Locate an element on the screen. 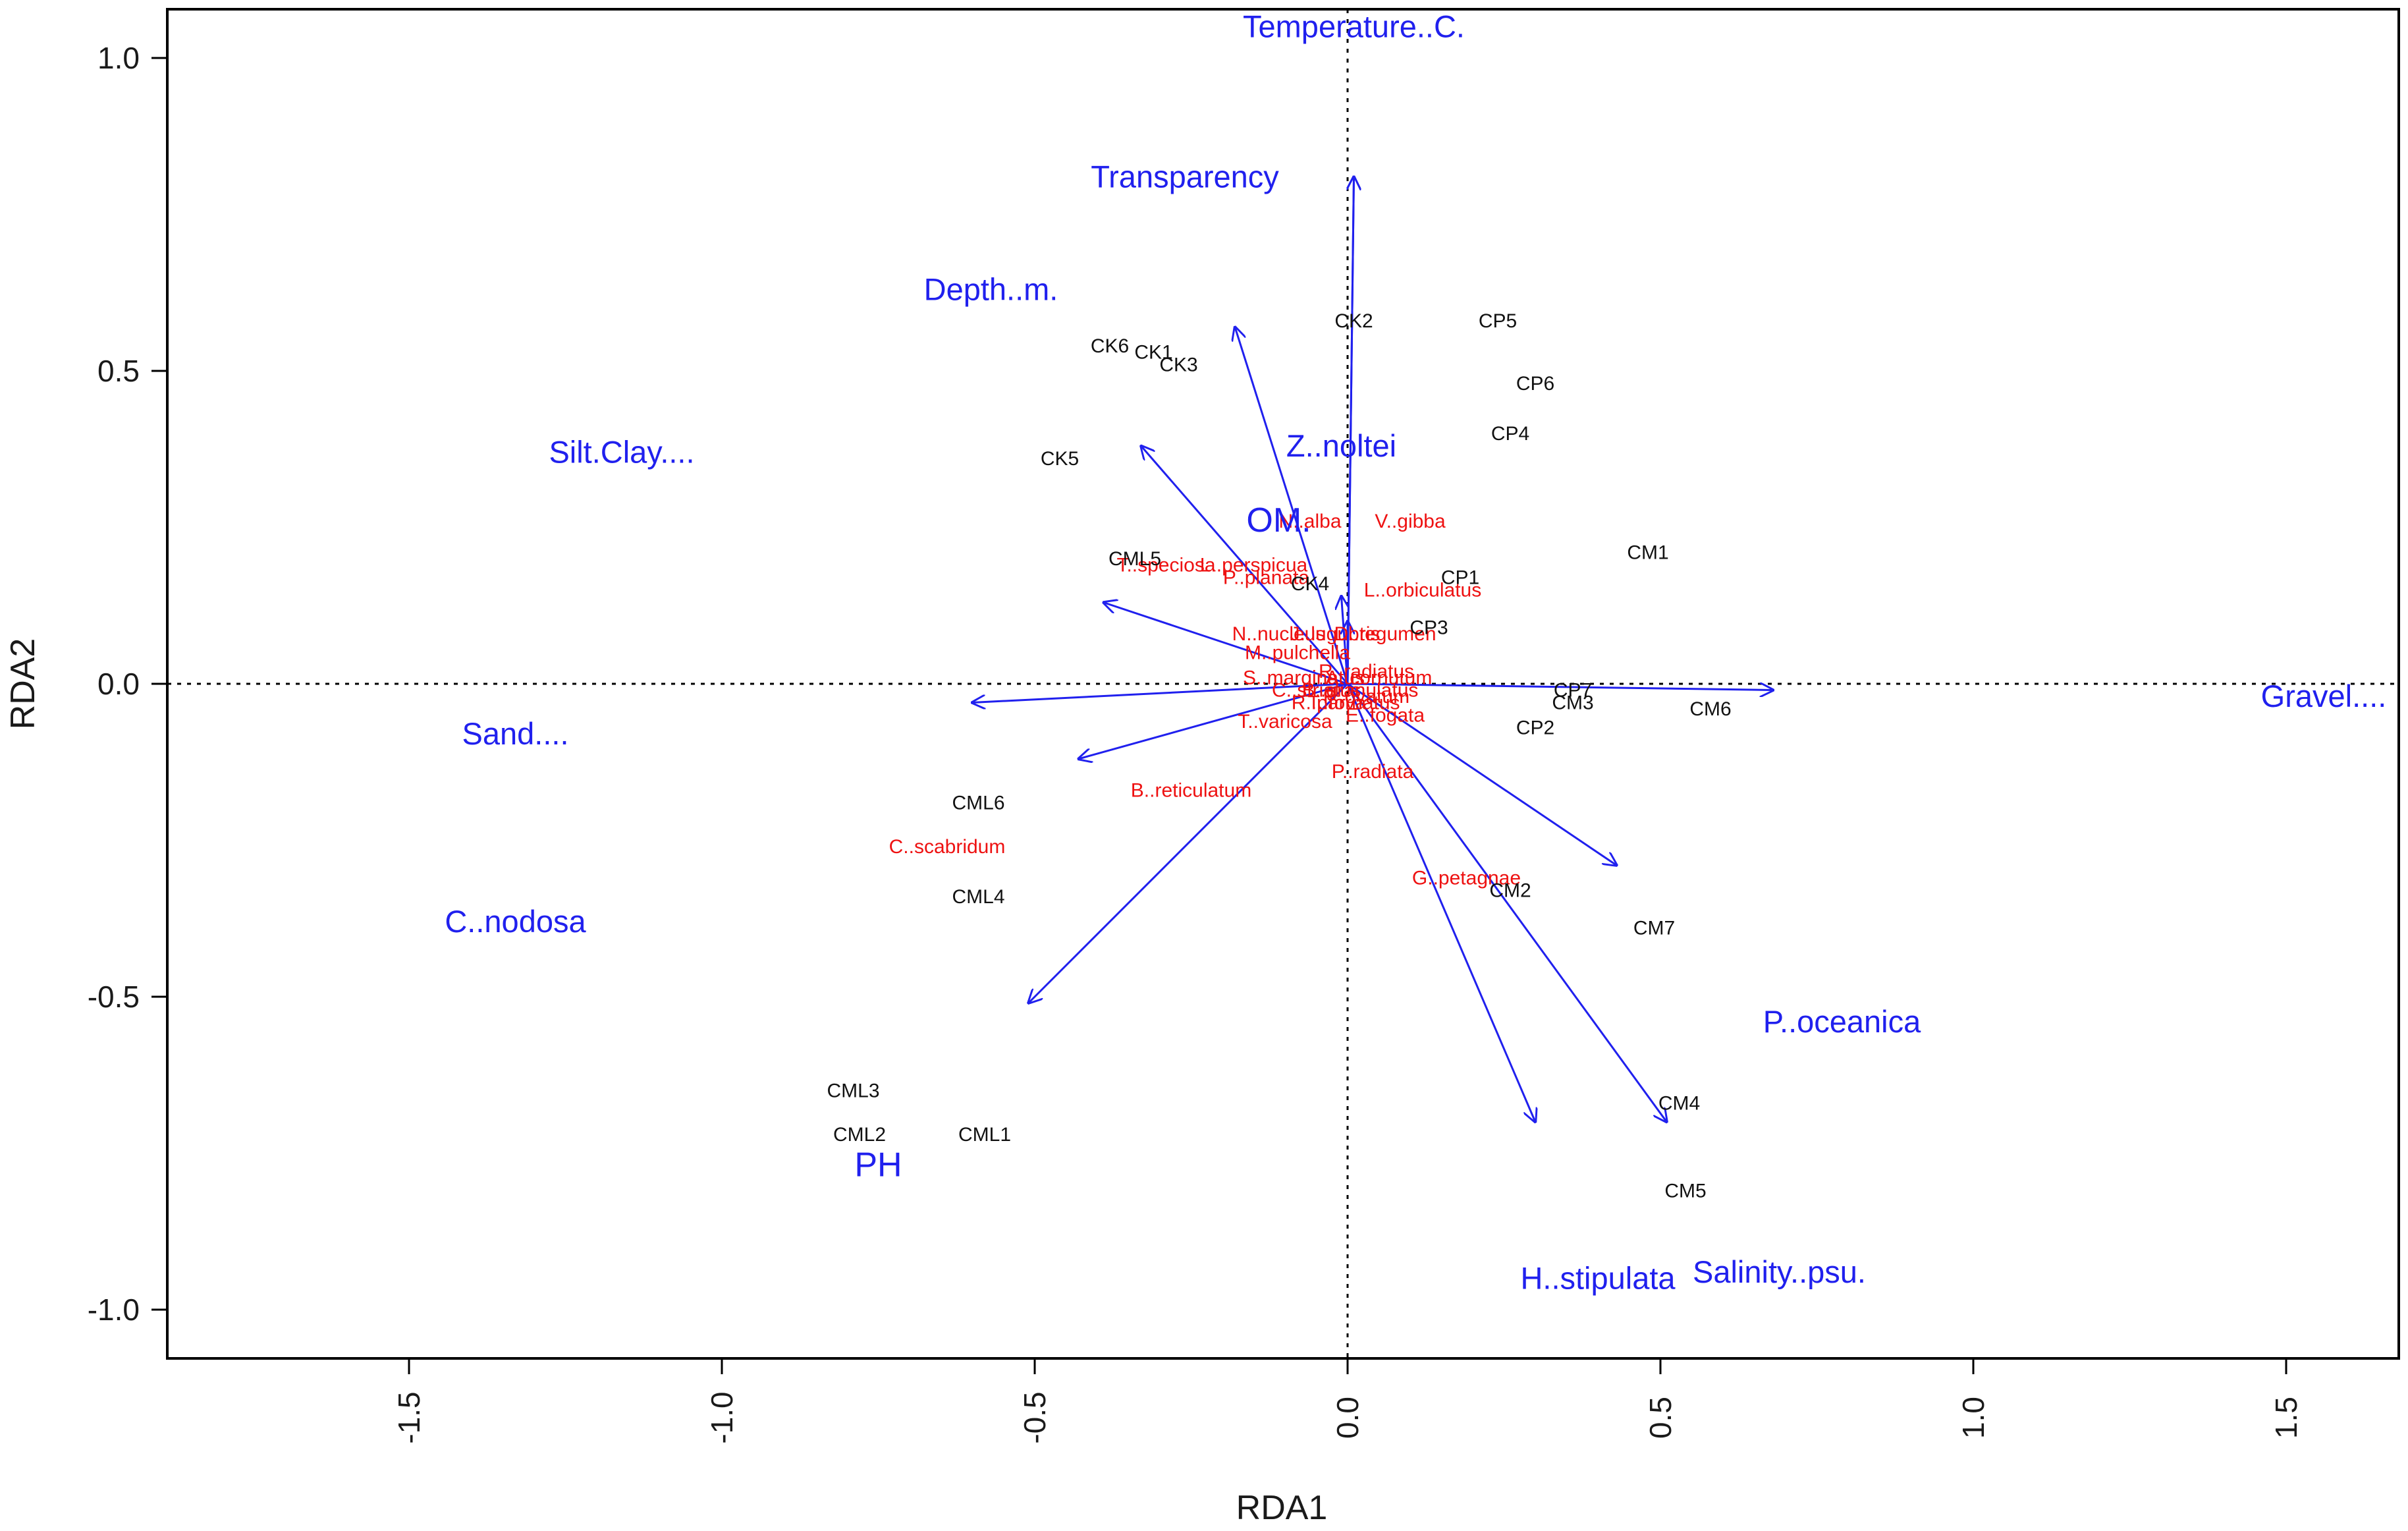 This screenshot has height=1531, width=2408. x-tick-label: -1.5 is located at coordinates (409, 1417).